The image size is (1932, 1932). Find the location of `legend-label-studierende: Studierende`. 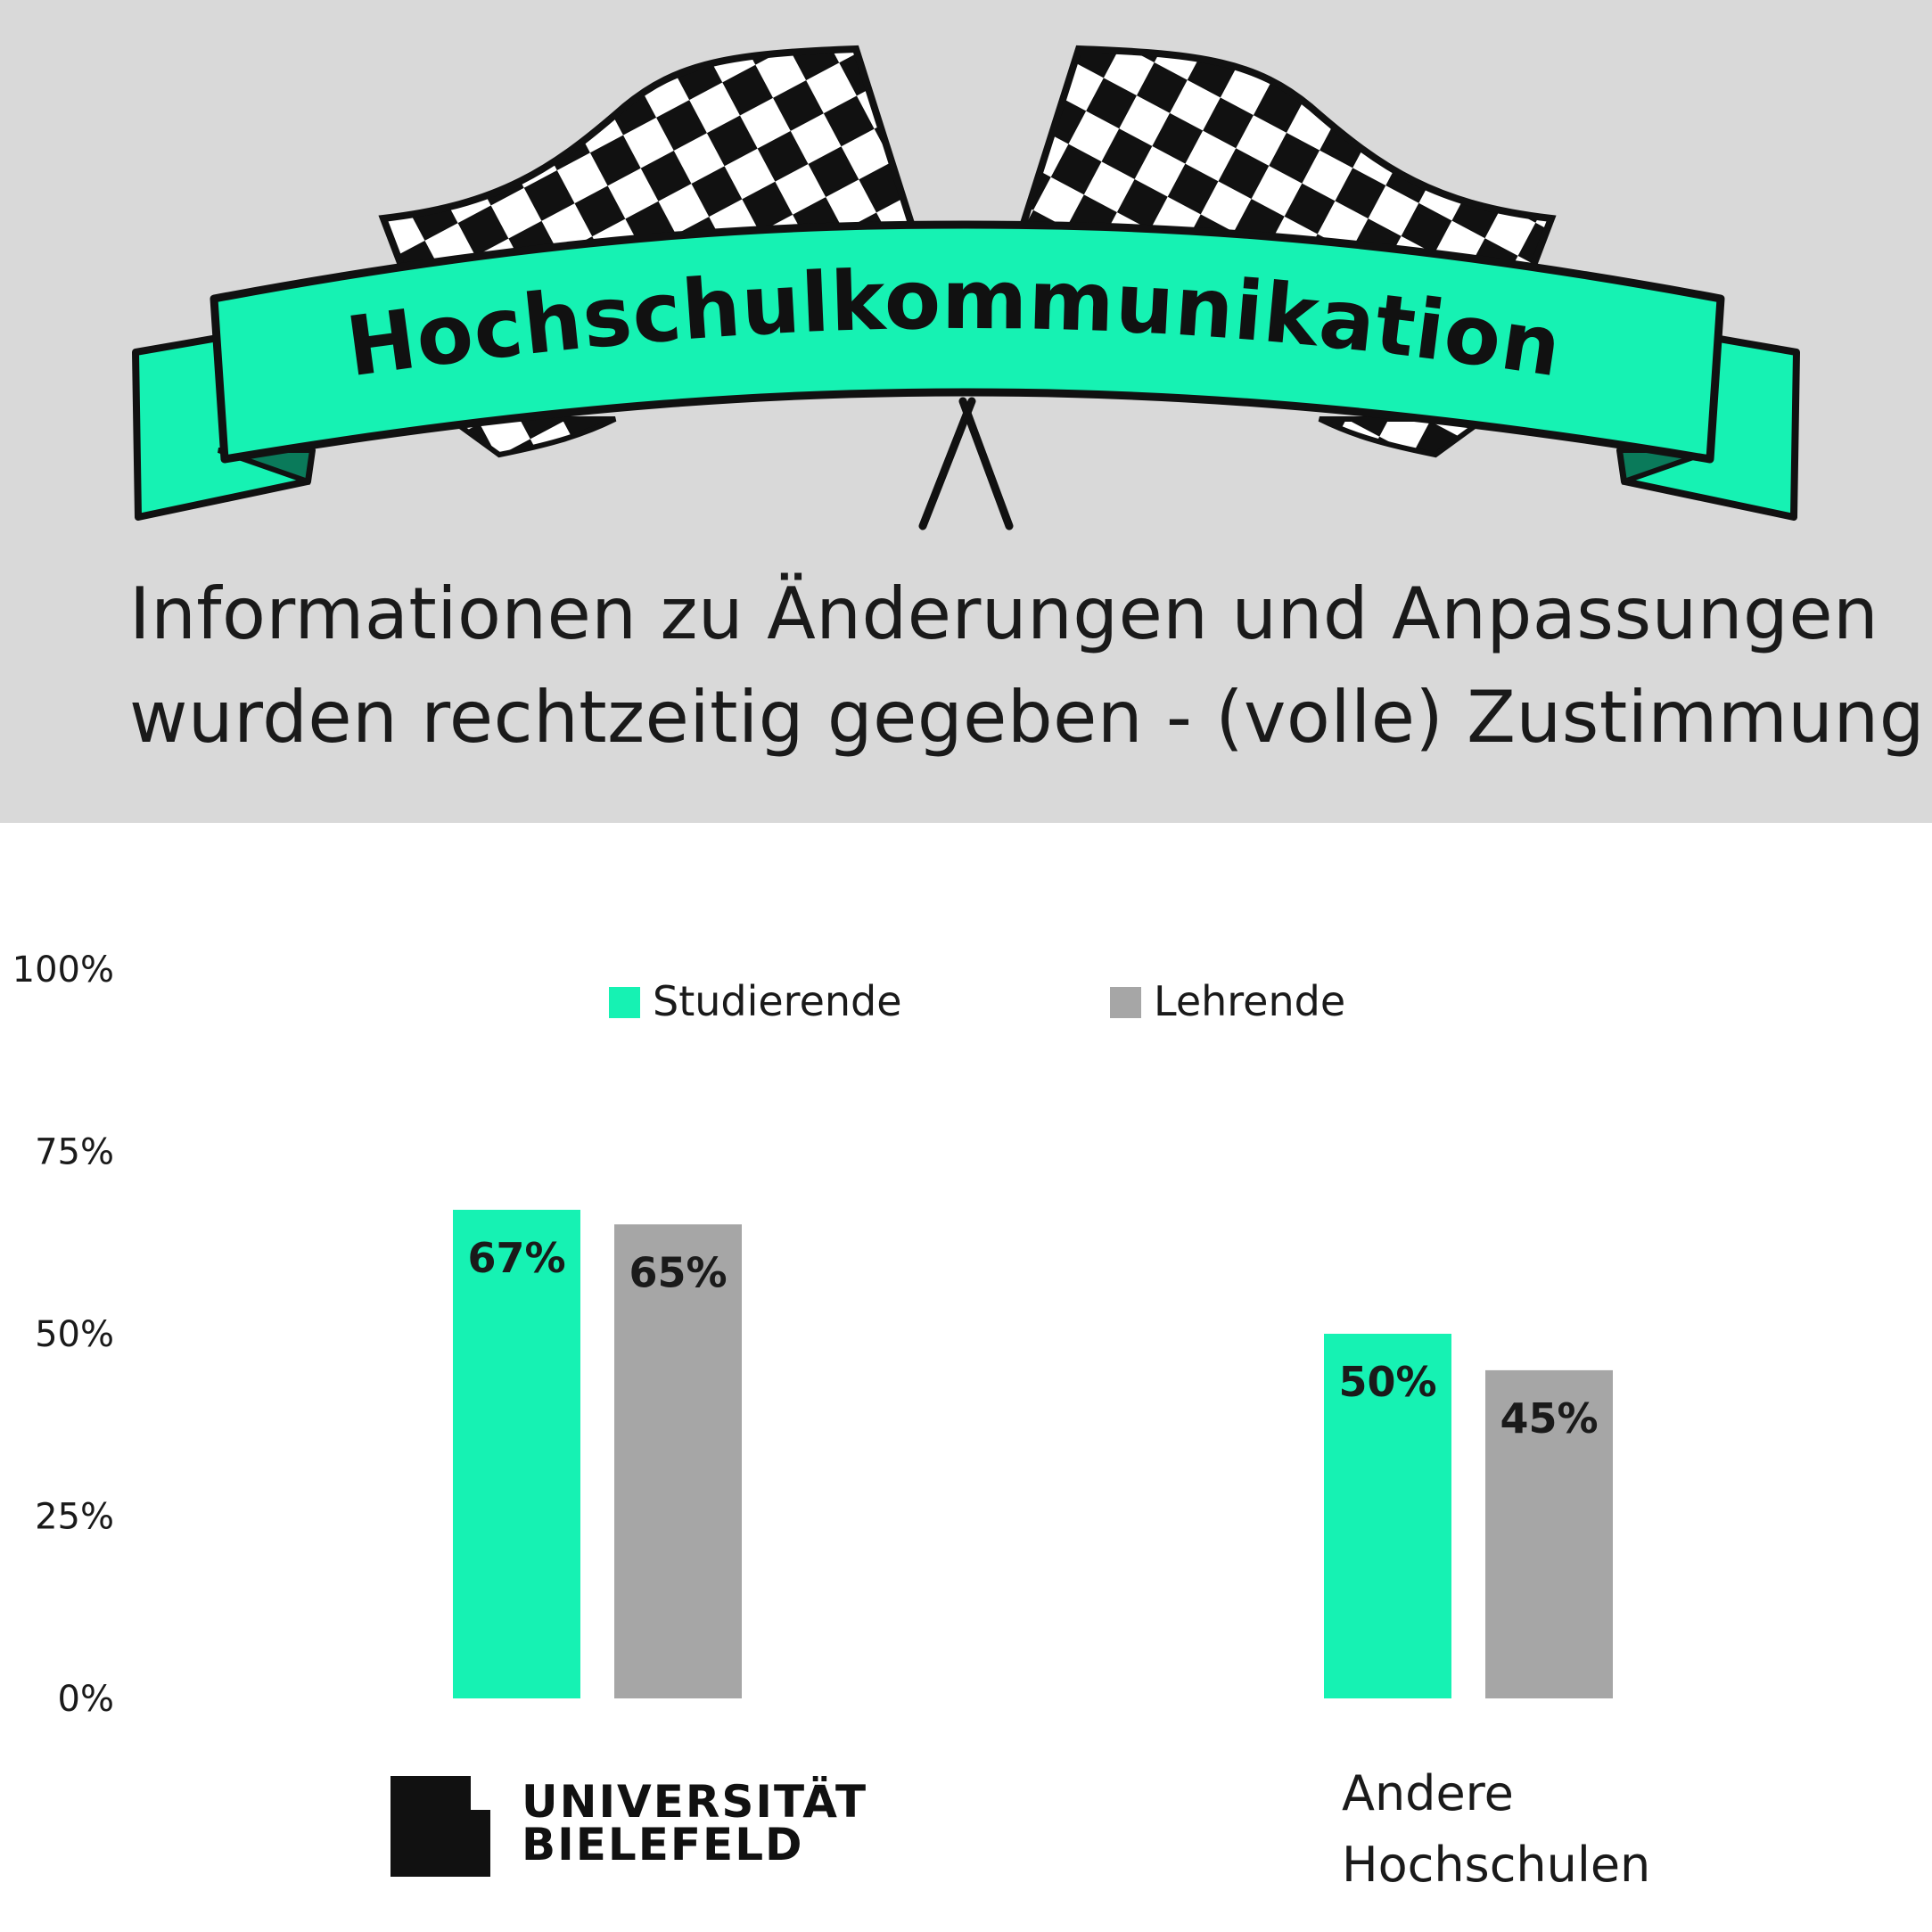

legend-label-studierende: Studierende is located at coordinates (777, 1001).